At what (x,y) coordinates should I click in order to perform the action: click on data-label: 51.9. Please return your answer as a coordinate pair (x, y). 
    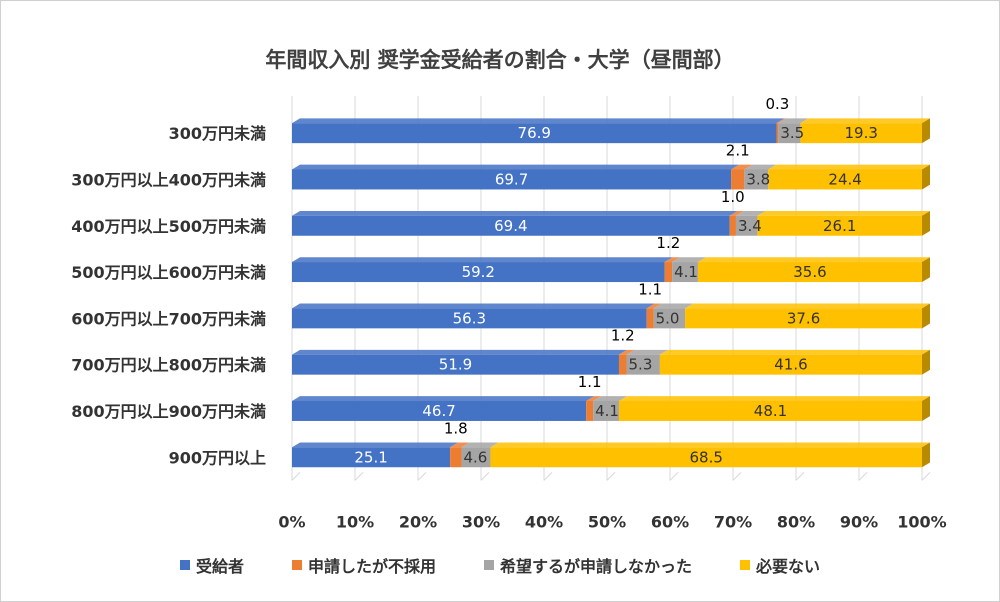
    Looking at the image, I should click on (455, 365).